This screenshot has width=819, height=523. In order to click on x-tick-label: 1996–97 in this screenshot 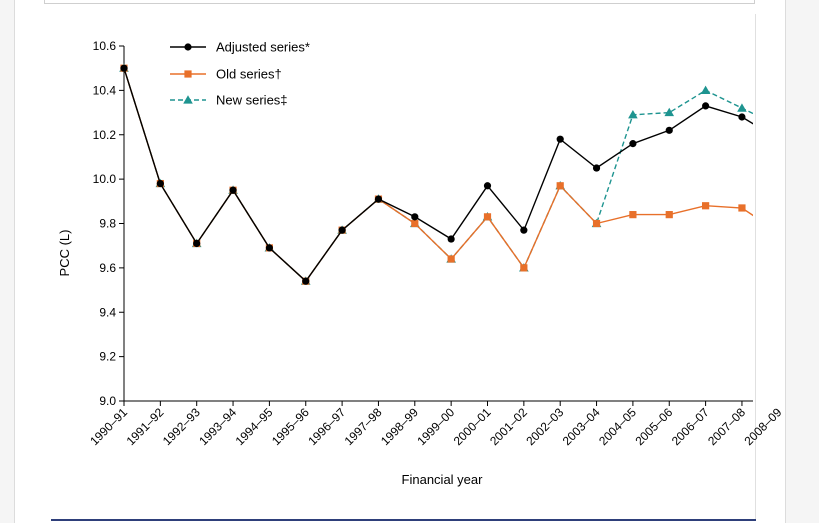, I will do `click(326, 426)`.